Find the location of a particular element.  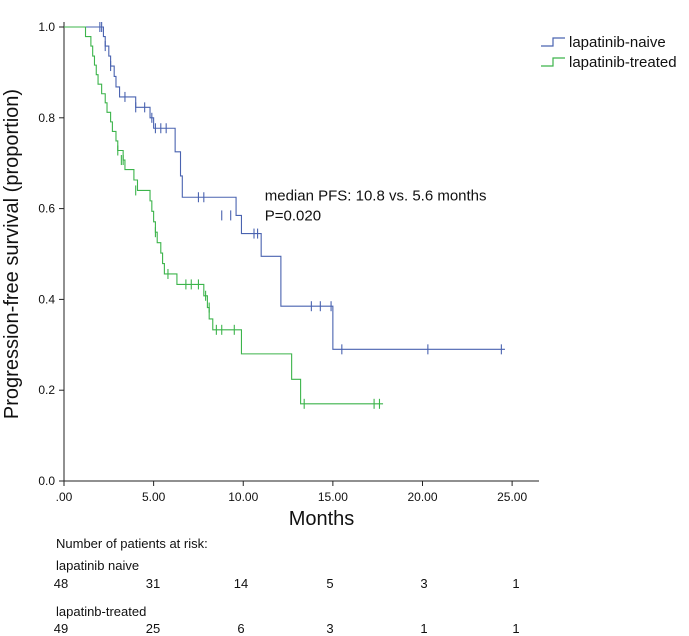

x-tick-label-3: 15.00 is located at coordinates (333, 497).